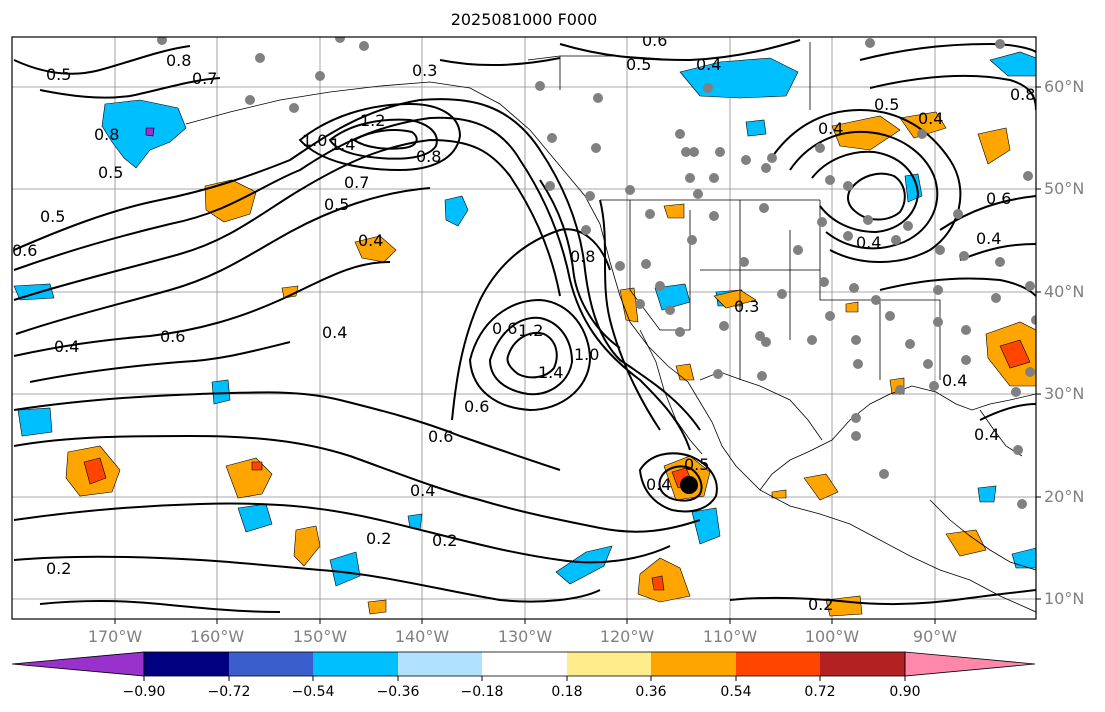  Describe the element at coordinates (523, 666) in the screenshot. I see `colorbar` at that location.